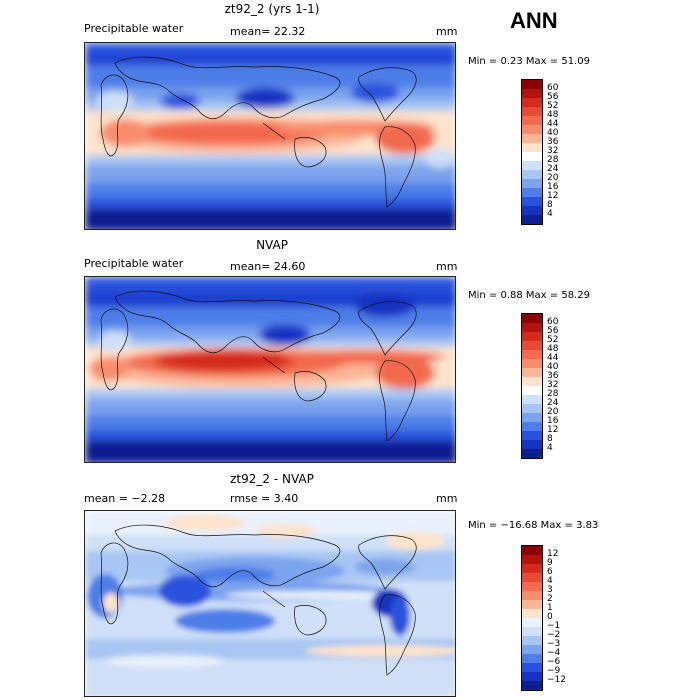  I want to click on minmax-stats: Min = 0.88 Max = 58.29, so click(529, 295).